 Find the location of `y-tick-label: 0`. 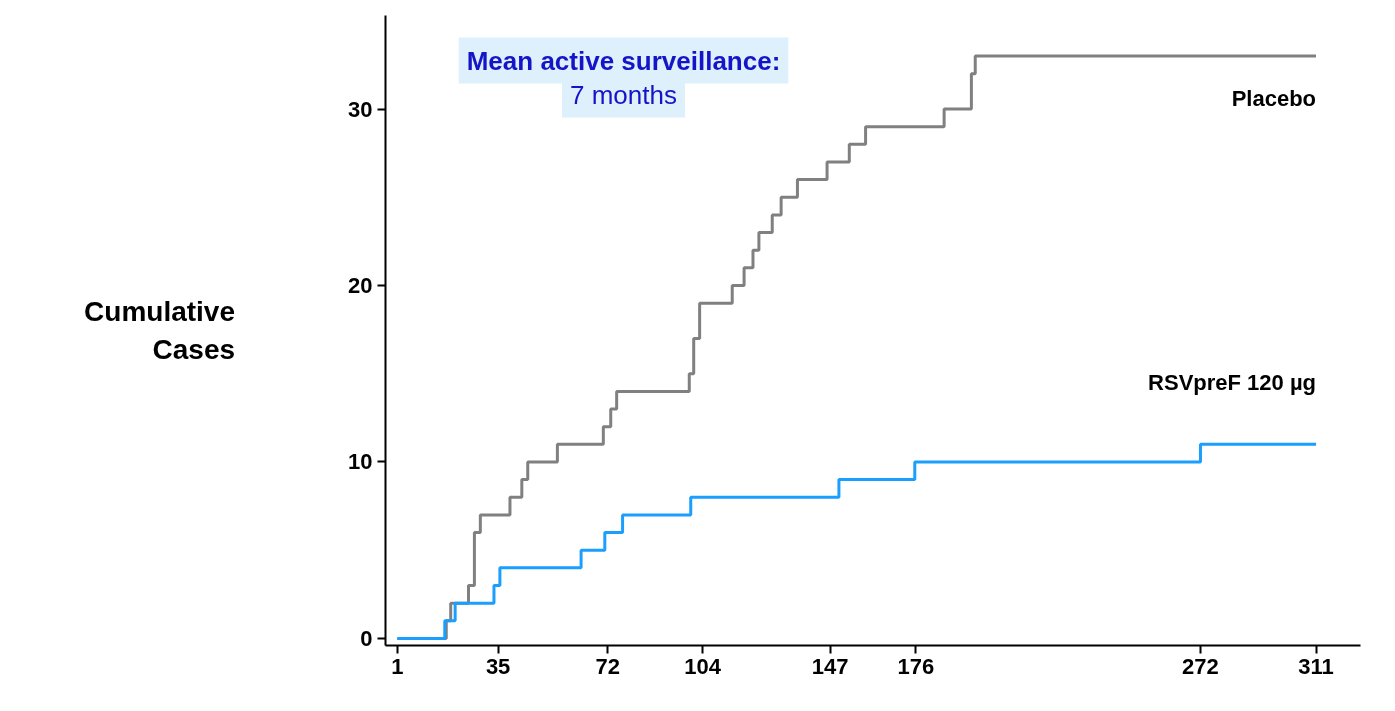

y-tick-label: 0 is located at coordinates (366, 638).